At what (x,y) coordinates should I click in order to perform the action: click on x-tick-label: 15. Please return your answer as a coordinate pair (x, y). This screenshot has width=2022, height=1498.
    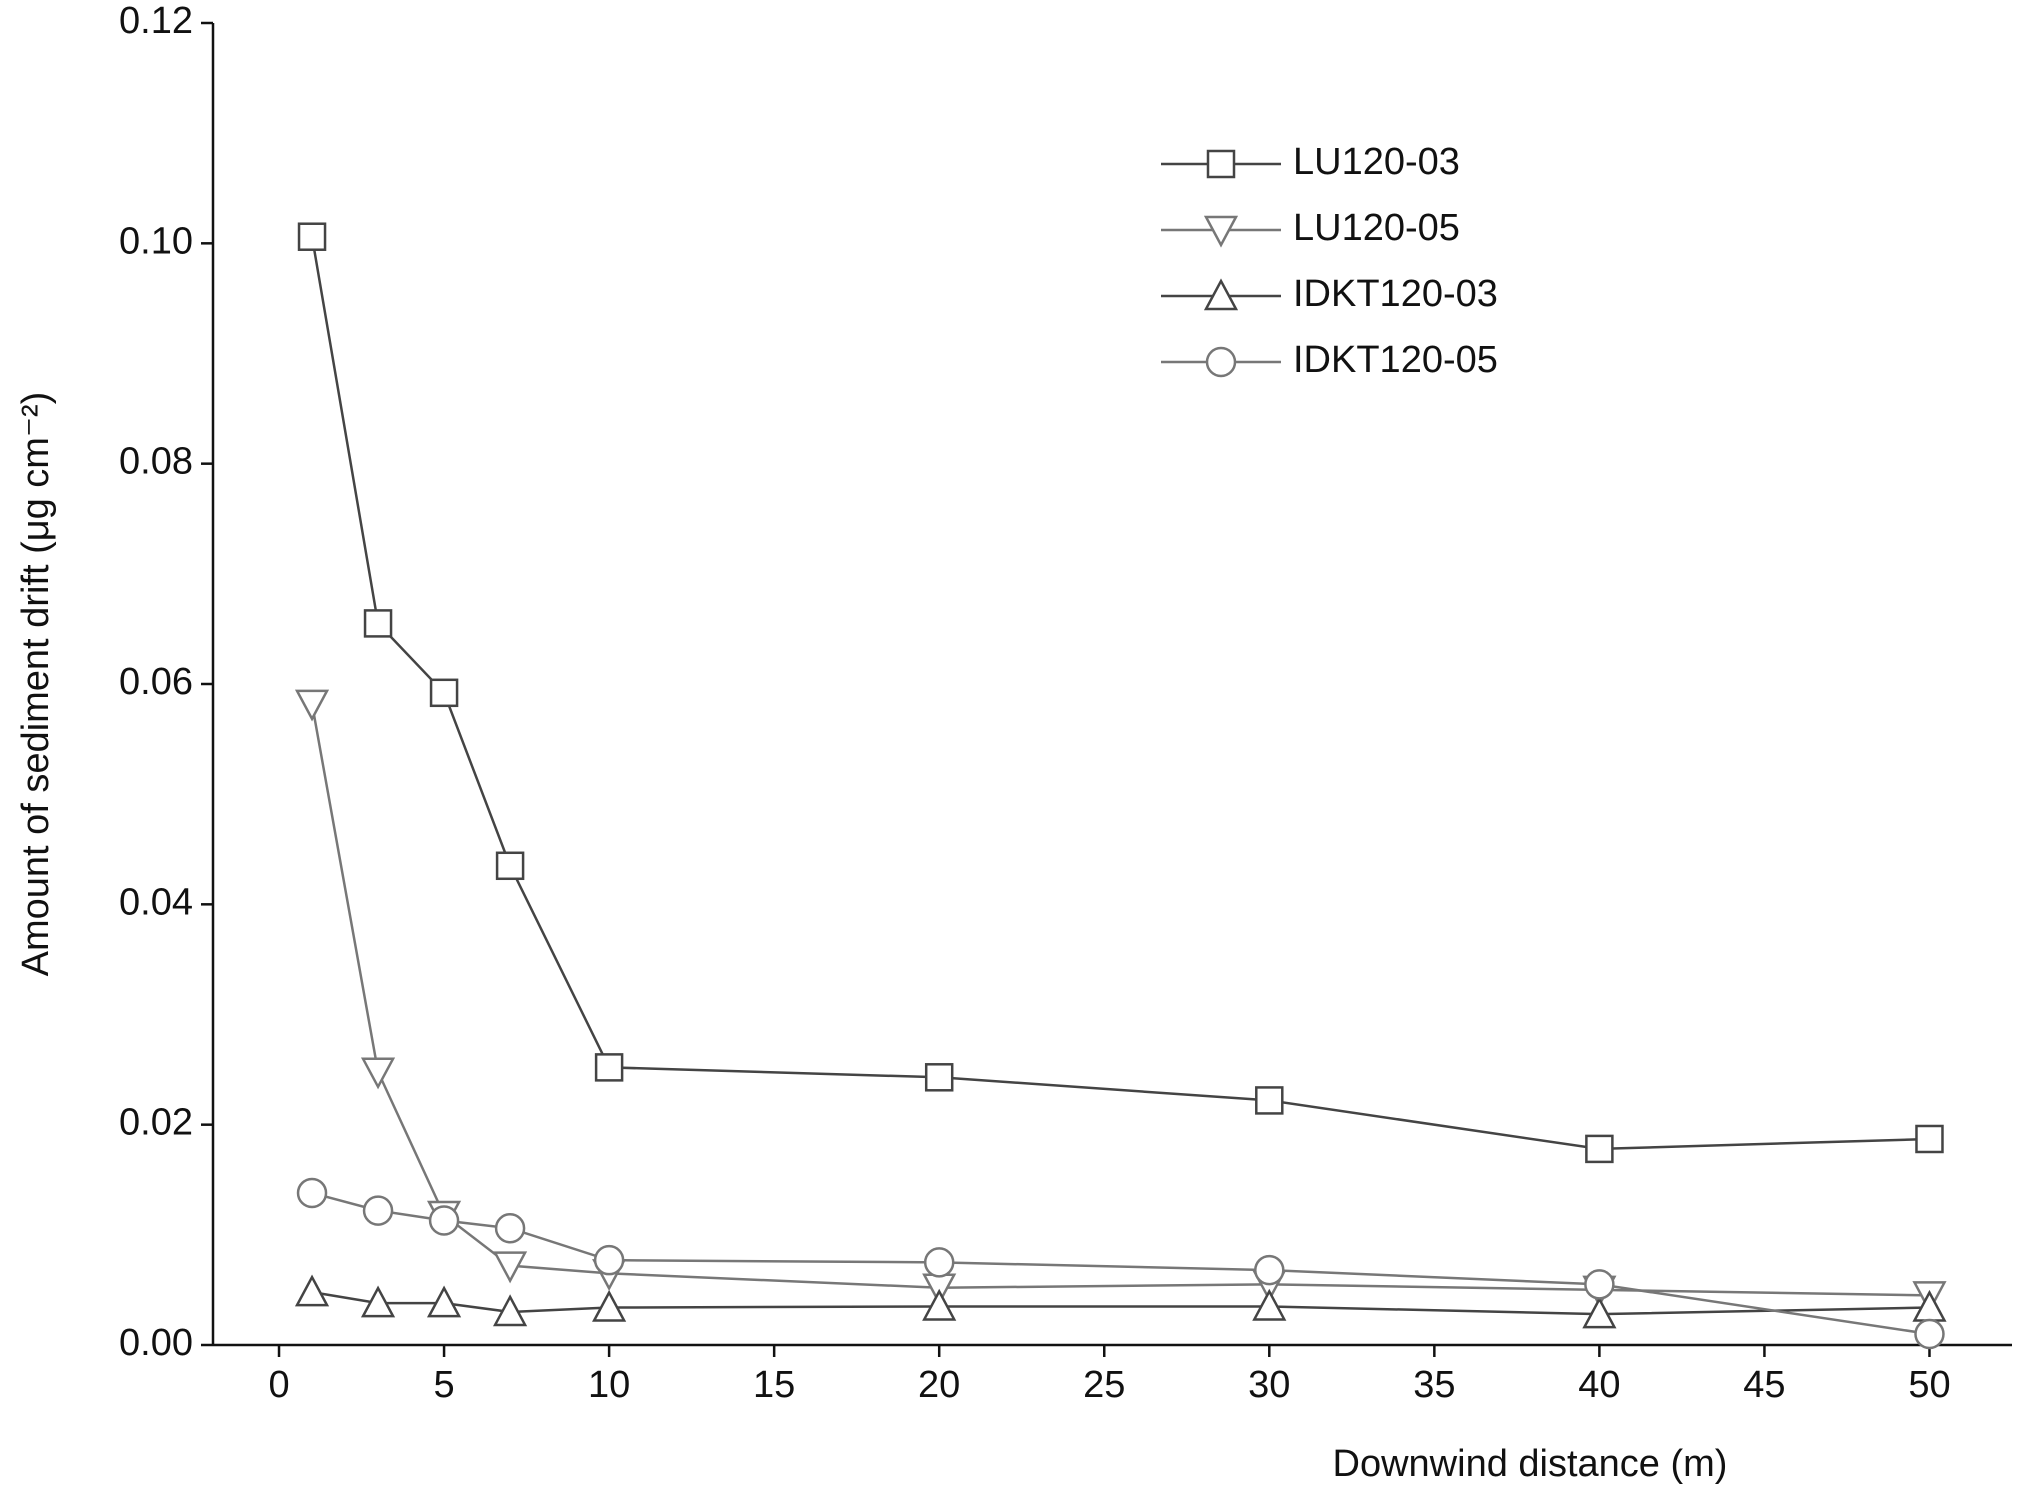
    Looking at the image, I should click on (774, 1385).